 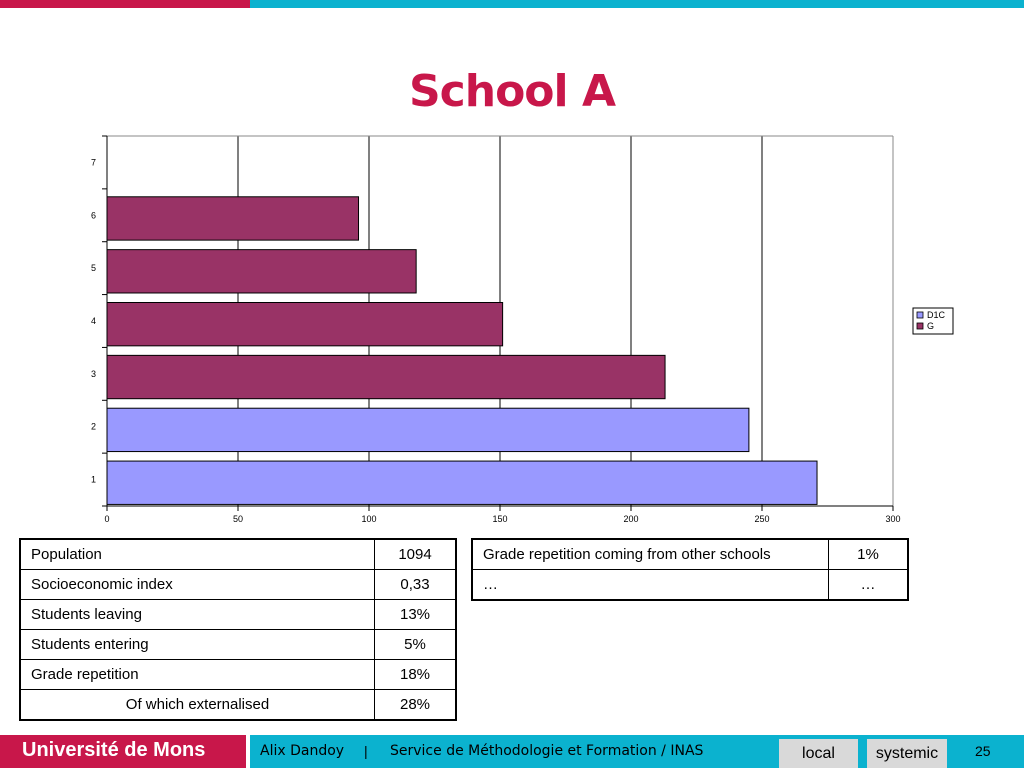 I want to click on x-tick-label: 50, so click(x=238, y=519).